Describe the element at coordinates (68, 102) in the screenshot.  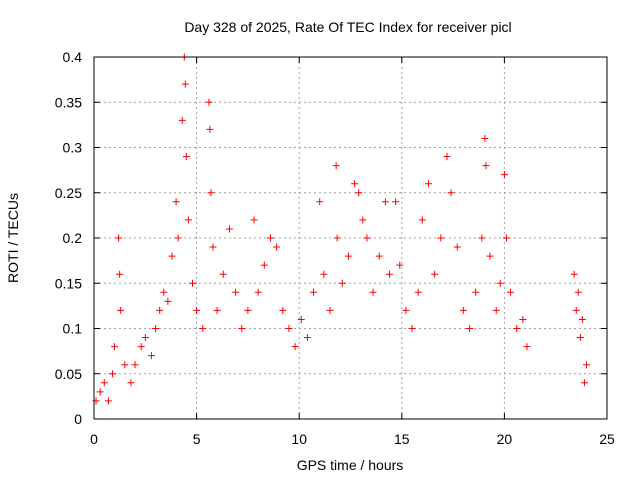
I see `y-tick-label: 0.35` at that location.